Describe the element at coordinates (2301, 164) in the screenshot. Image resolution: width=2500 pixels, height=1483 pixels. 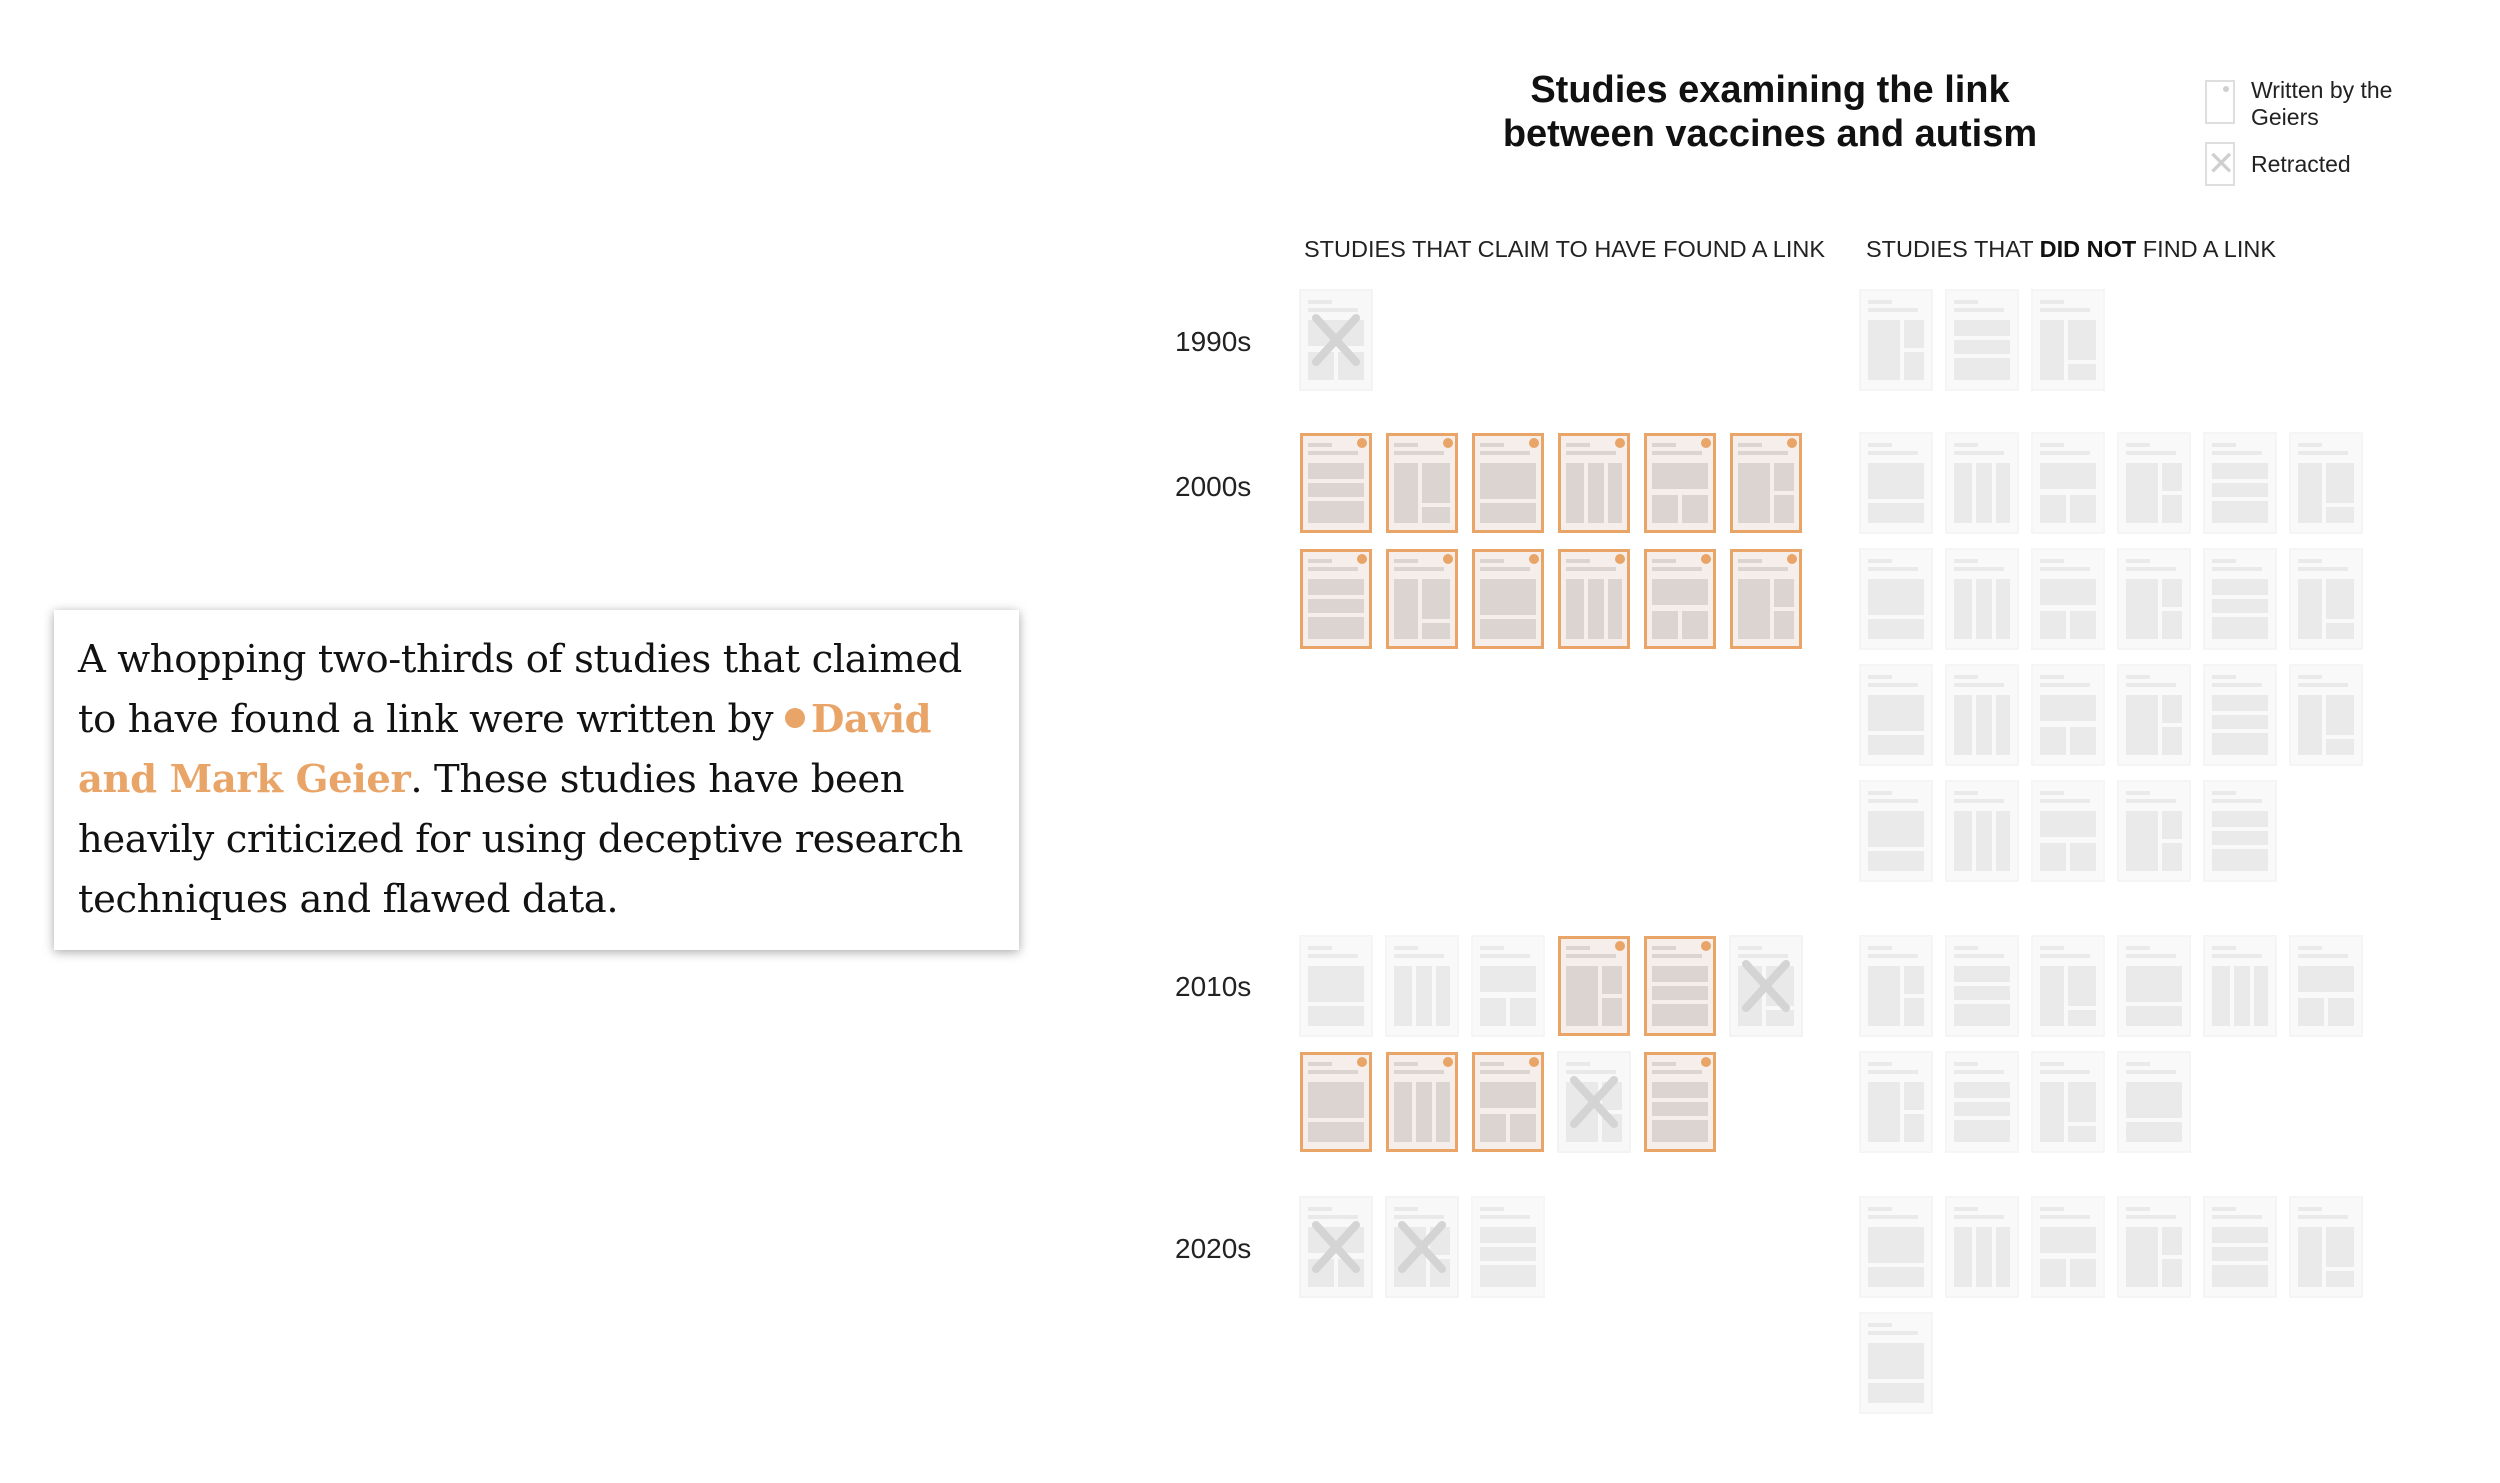
I see `legend-retracted-label: Retracted` at that location.